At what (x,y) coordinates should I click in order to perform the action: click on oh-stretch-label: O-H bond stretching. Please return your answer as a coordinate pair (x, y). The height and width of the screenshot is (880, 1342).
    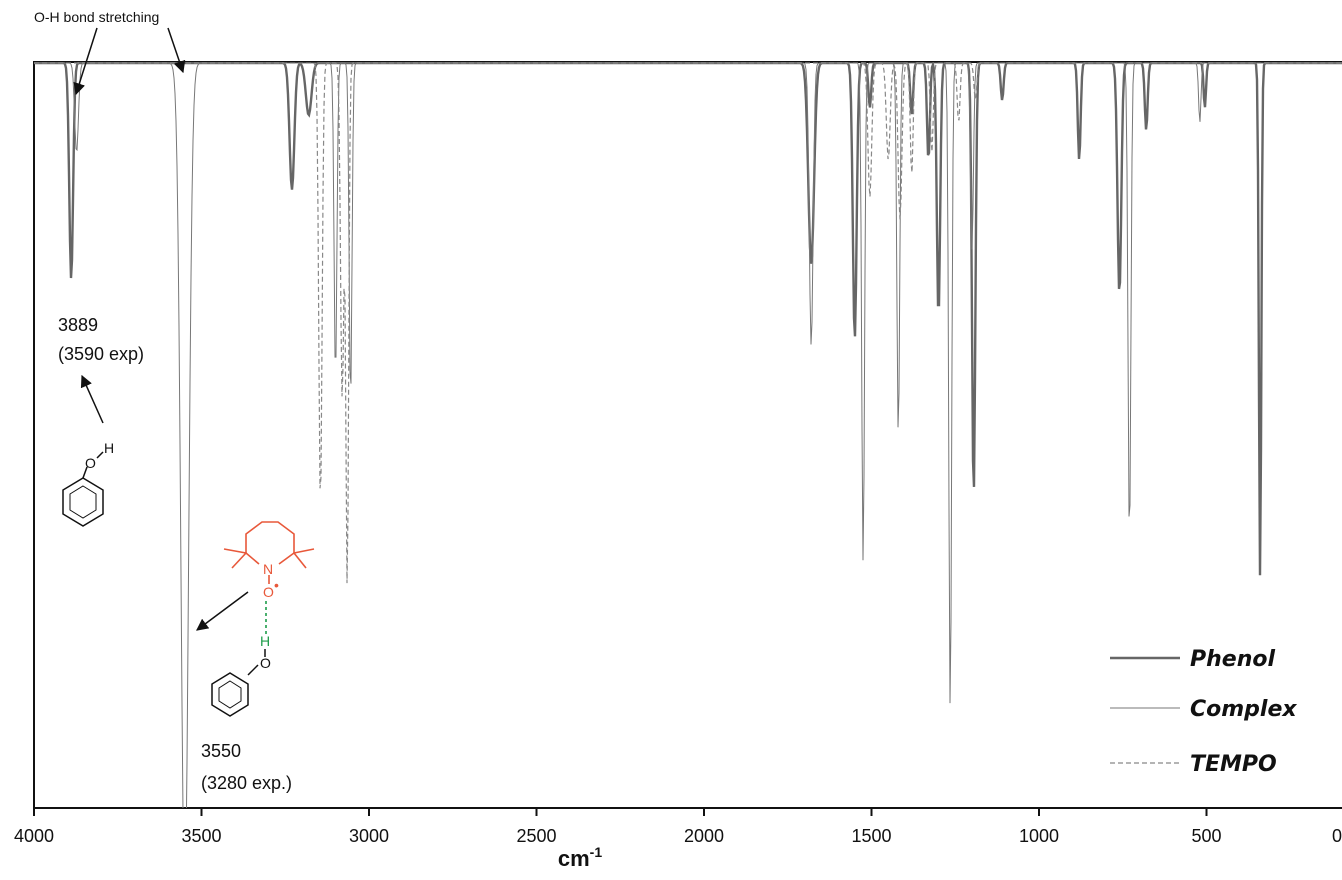
    Looking at the image, I should click on (96, 17).